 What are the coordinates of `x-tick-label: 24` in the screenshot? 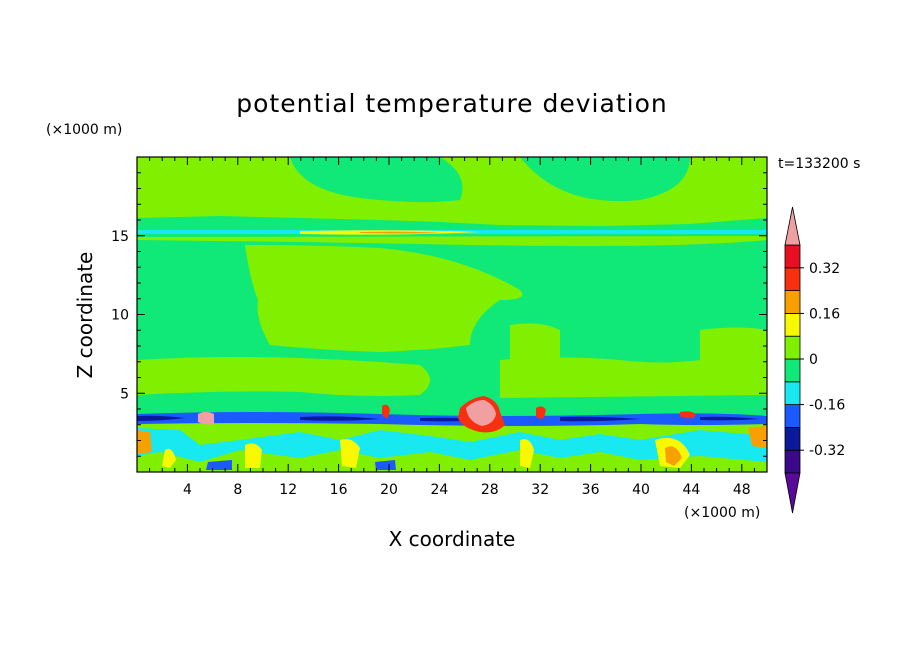 It's located at (439, 490).